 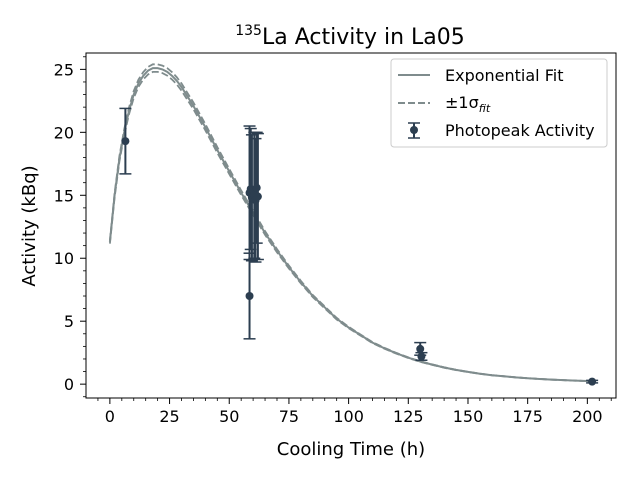 What do you see at coordinates (351, 449) in the screenshot?
I see `x-axis-label: Cooling Time (h)` at bounding box center [351, 449].